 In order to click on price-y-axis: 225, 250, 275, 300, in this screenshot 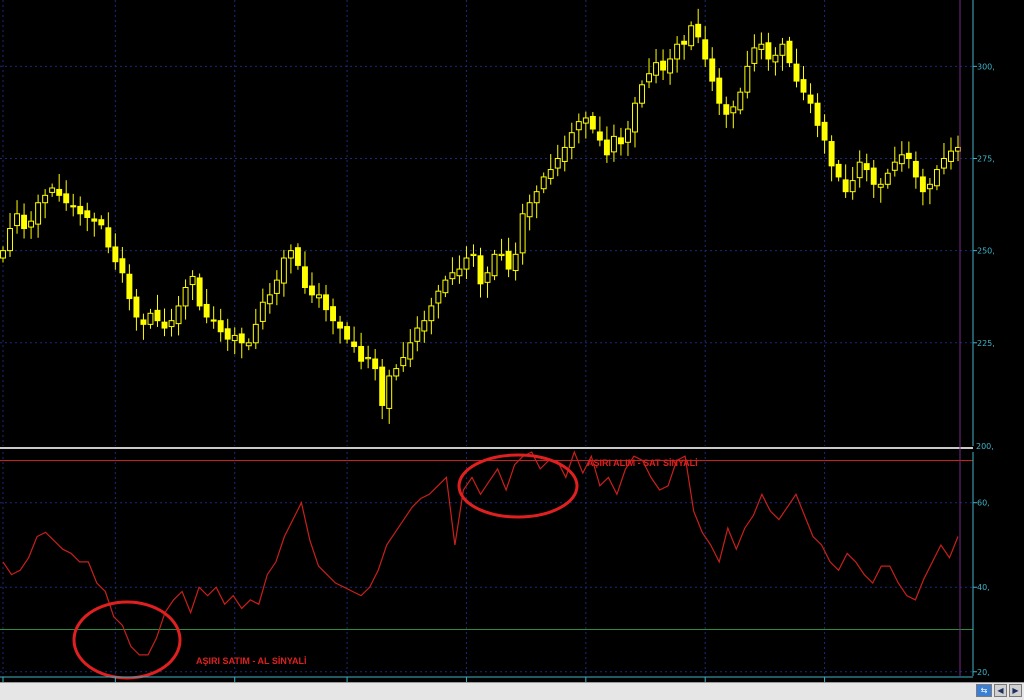, I will do `click(984, 205)`.